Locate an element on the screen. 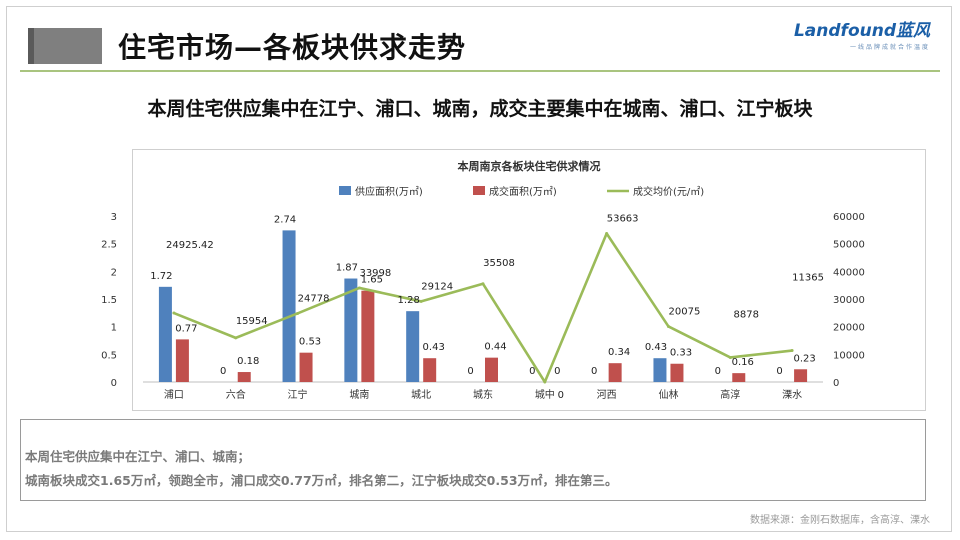 The image size is (960, 540). y-right-tick-label: 40000 is located at coordinates (849, 272).